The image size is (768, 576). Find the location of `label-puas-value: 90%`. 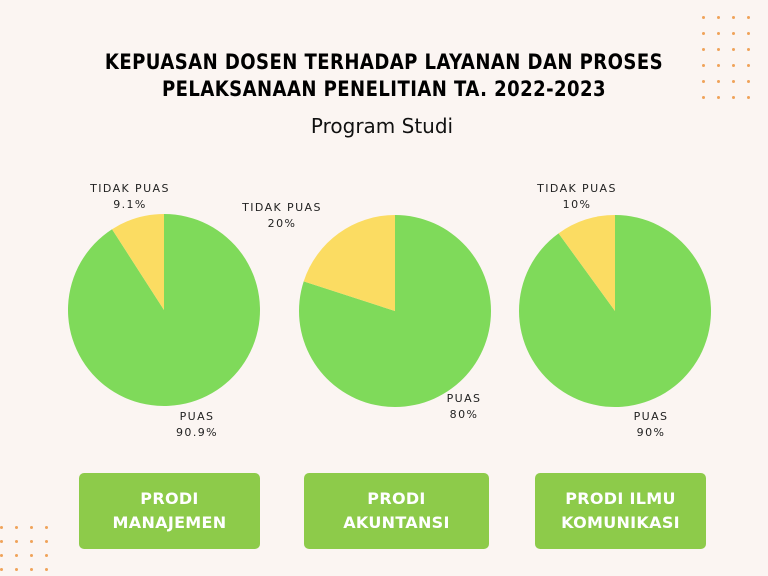

label-puas-value: 90% is located at coordinates (651, 432).